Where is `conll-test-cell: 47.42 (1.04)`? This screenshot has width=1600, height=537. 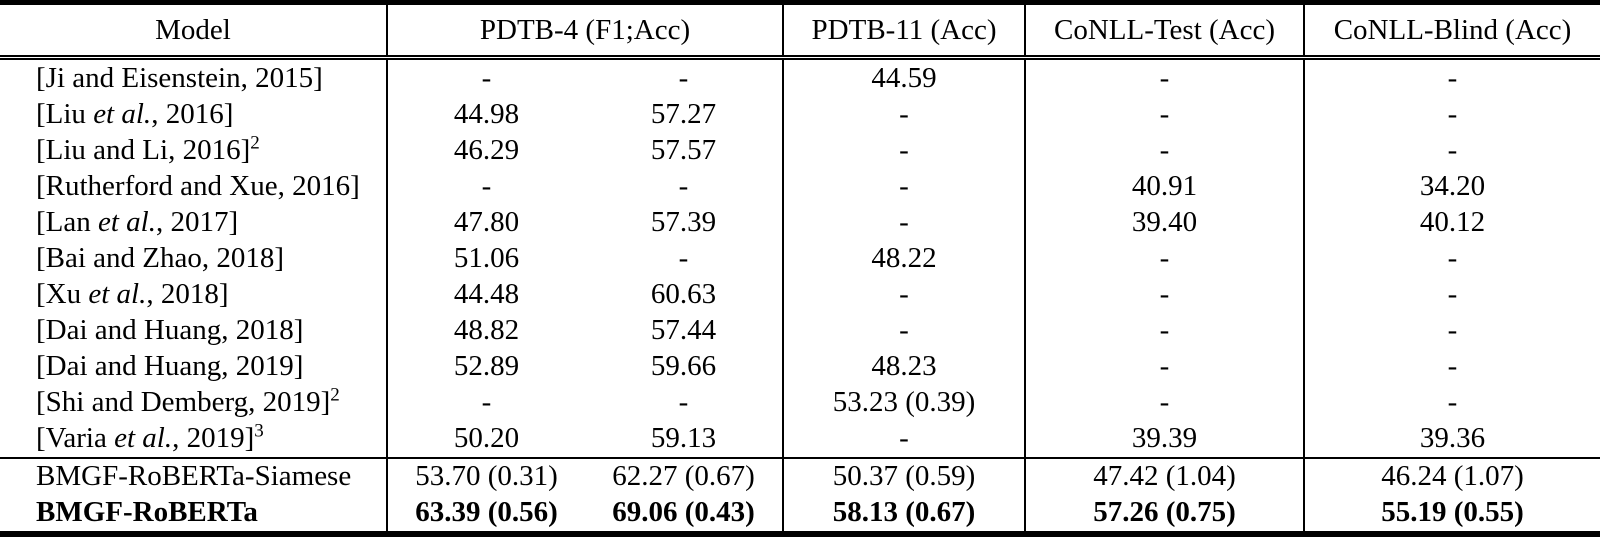
conll-test-cell: 47.42 (1.04) is located at coordinates (1165, 475).